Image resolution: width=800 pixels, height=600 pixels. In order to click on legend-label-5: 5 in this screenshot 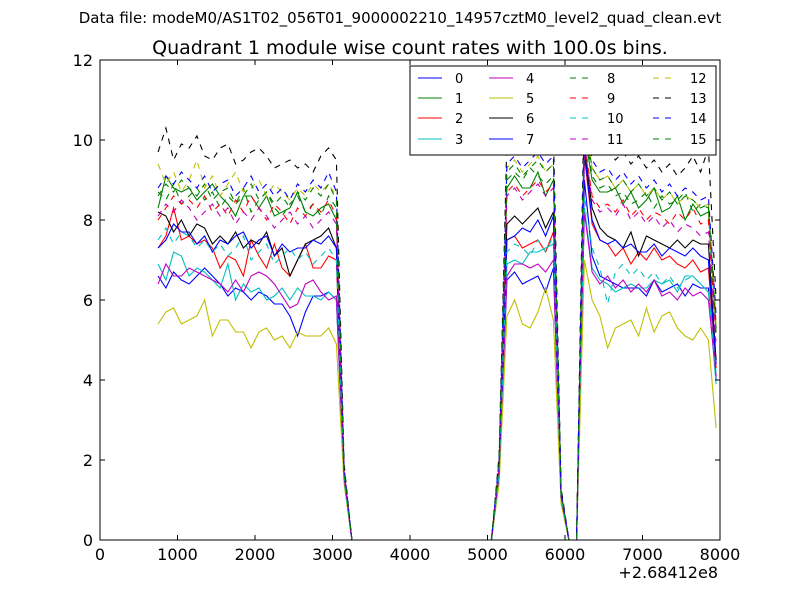, I will do `click(530, 99)`.